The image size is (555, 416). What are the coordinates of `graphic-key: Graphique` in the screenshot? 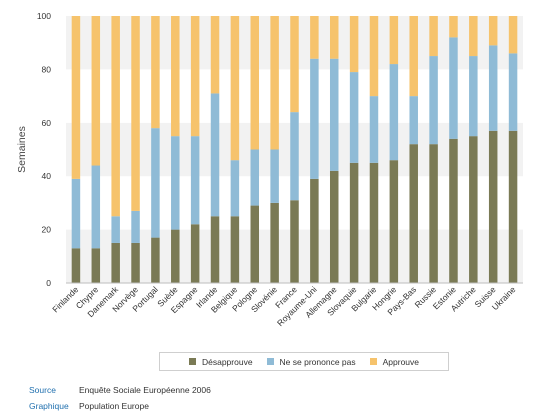 It's located at (49, 406).